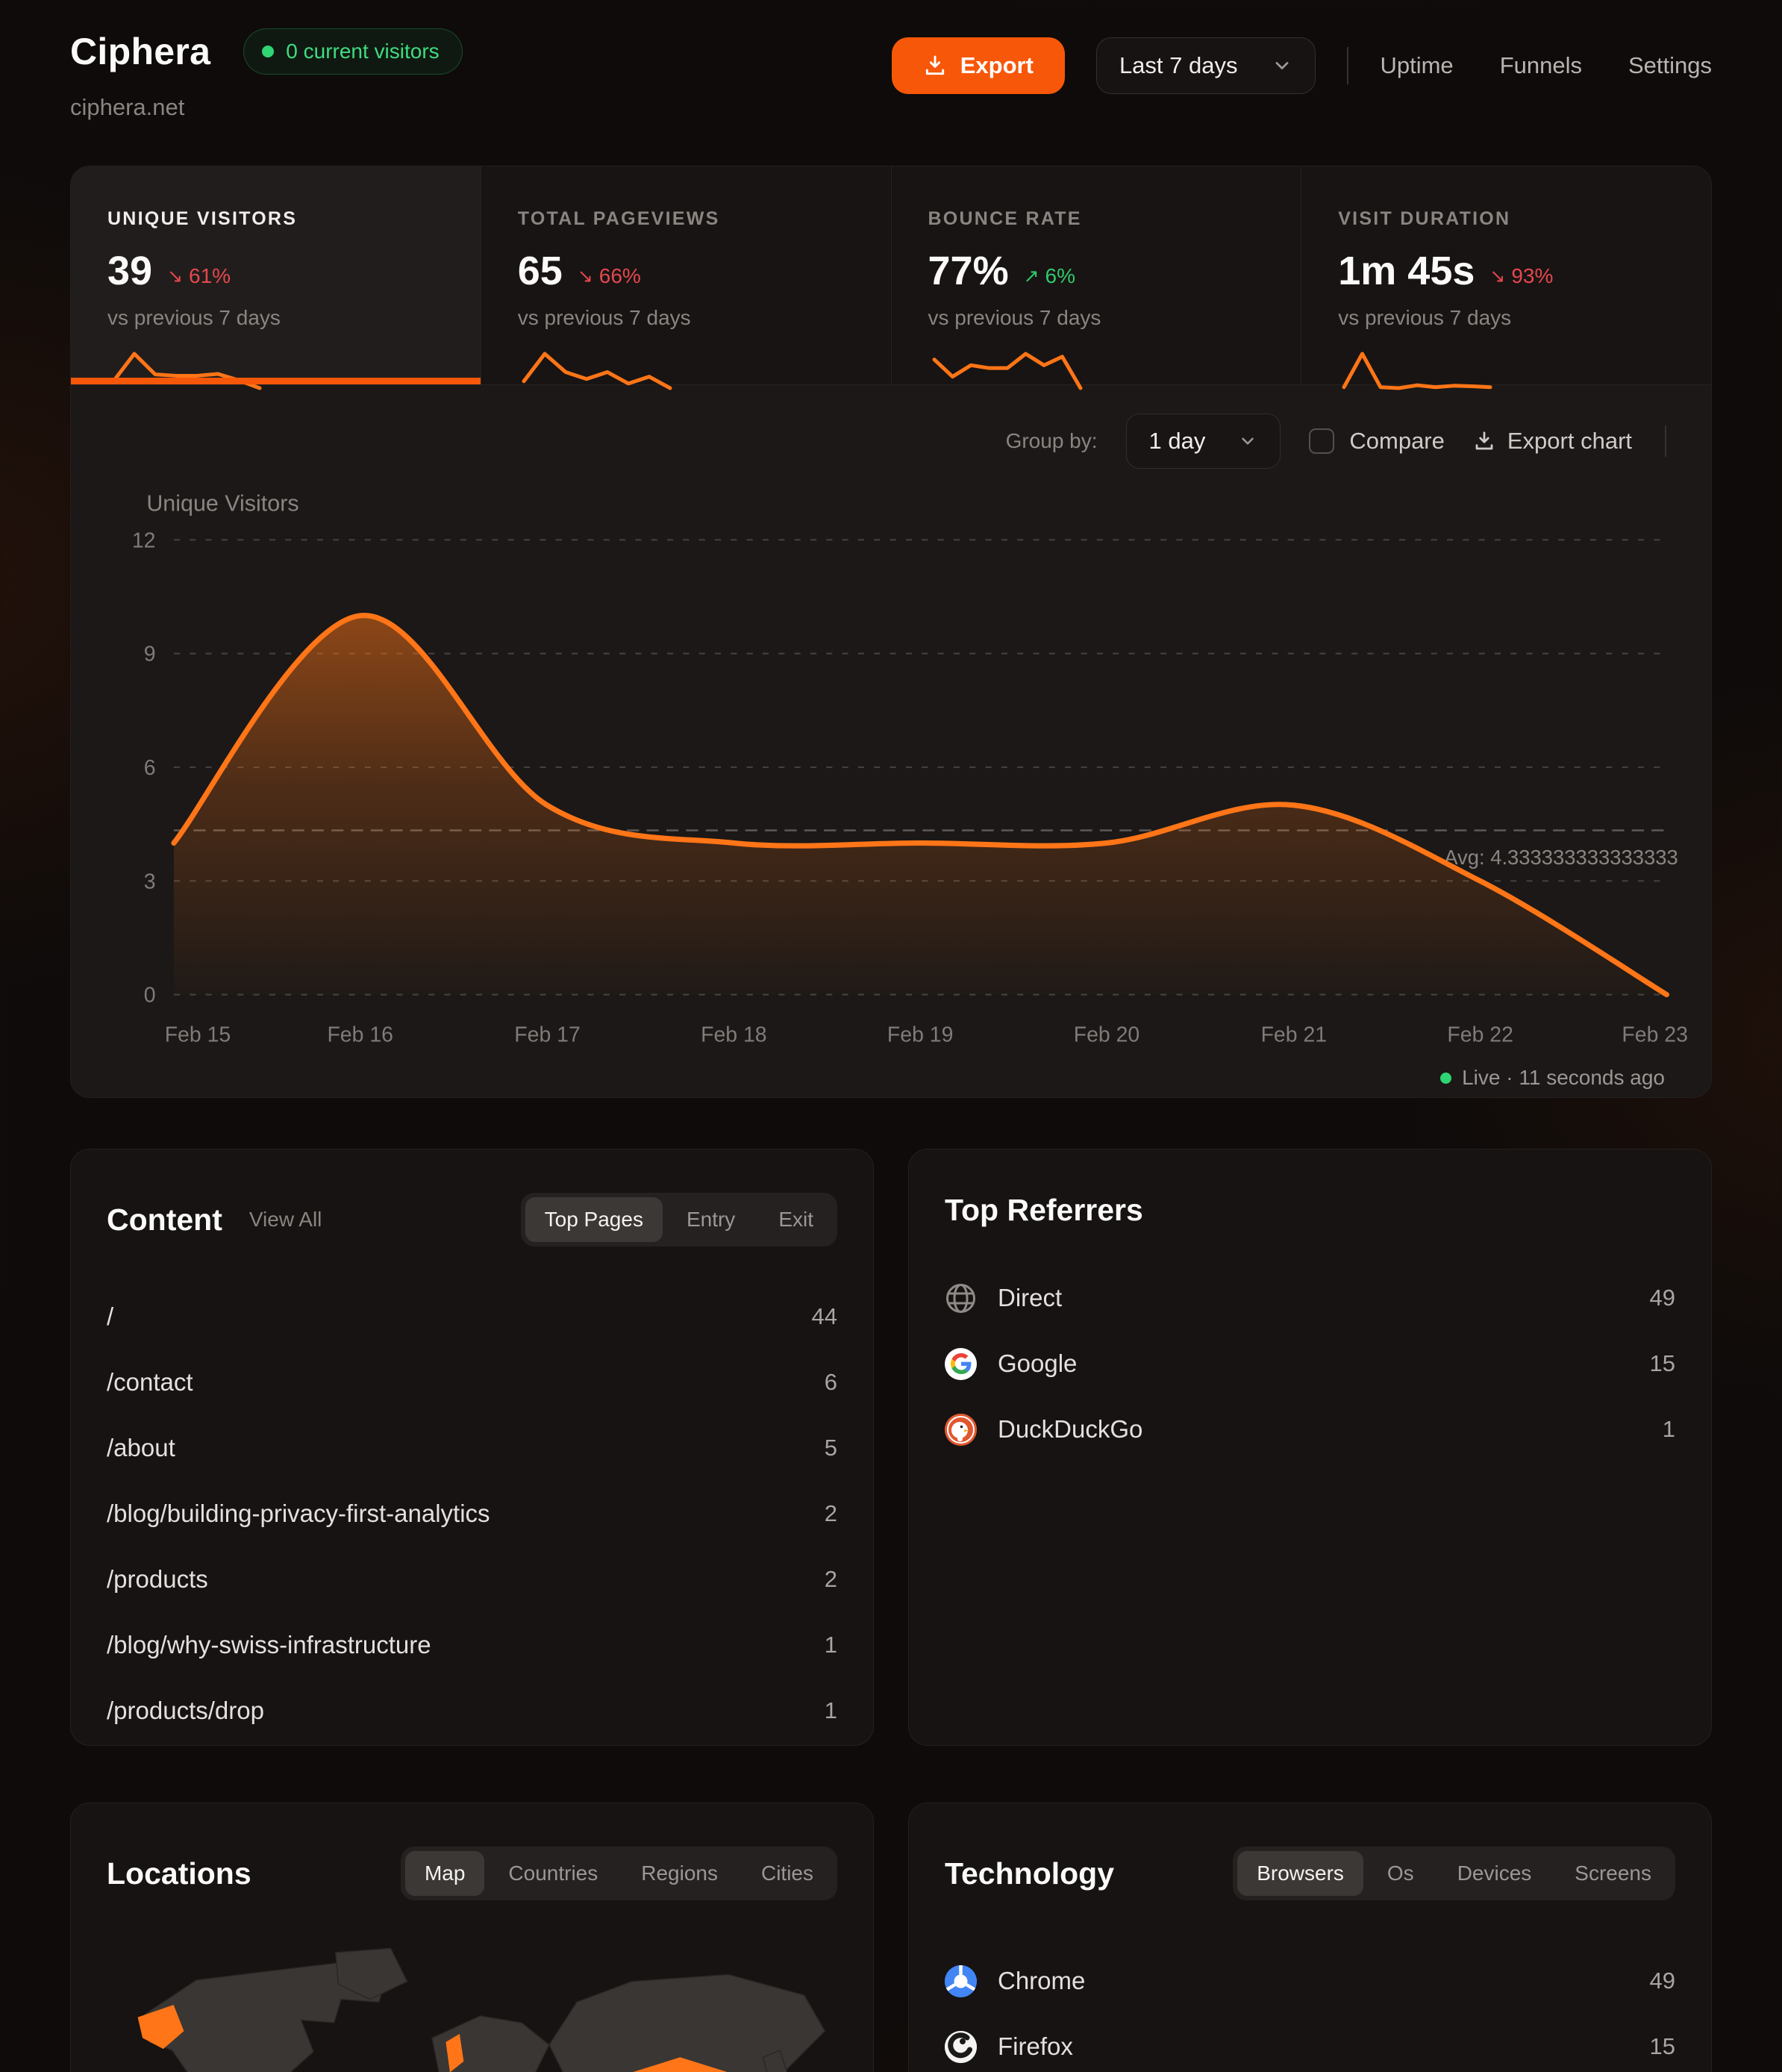 This screenshot has width=1782, height=2072. Describe the element at coordinates (1424, 218) in the screenshot. I see `stat-label: VISIT DURATION` at that location.